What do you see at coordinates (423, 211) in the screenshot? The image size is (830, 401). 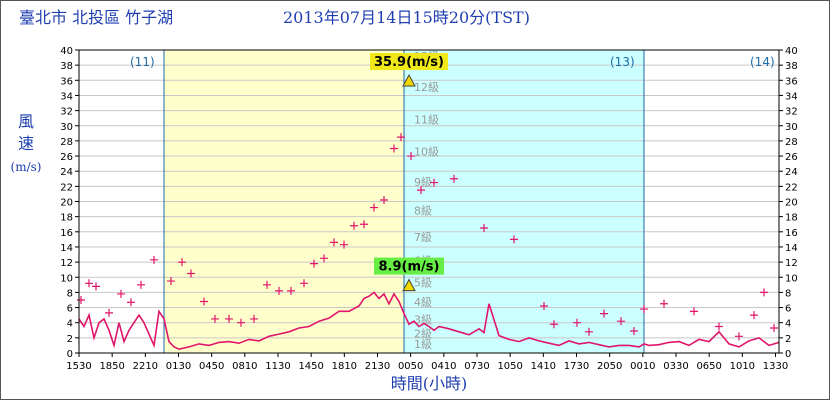 I see `beaufort-level-label: 8級` at bounding box center [423, 211].